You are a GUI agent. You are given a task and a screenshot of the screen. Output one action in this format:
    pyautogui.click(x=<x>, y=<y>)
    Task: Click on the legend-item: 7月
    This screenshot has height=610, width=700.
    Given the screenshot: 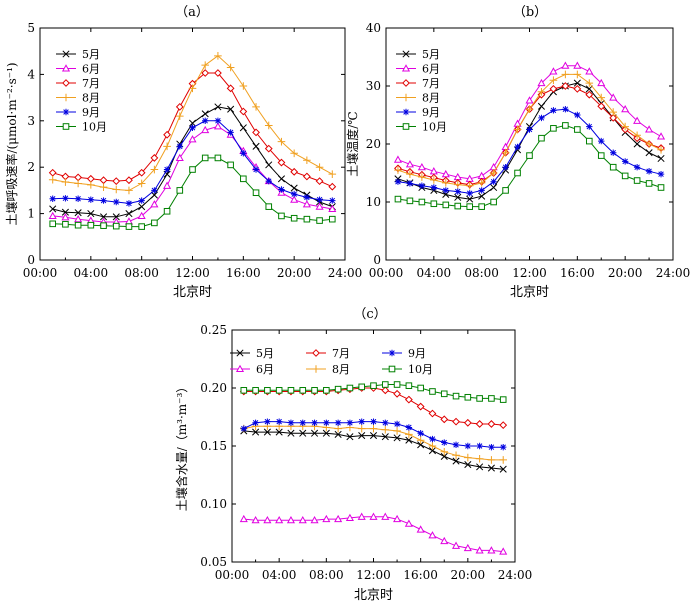 What is the action you would take?
    pyautogui.click(x=78, y=83)
    